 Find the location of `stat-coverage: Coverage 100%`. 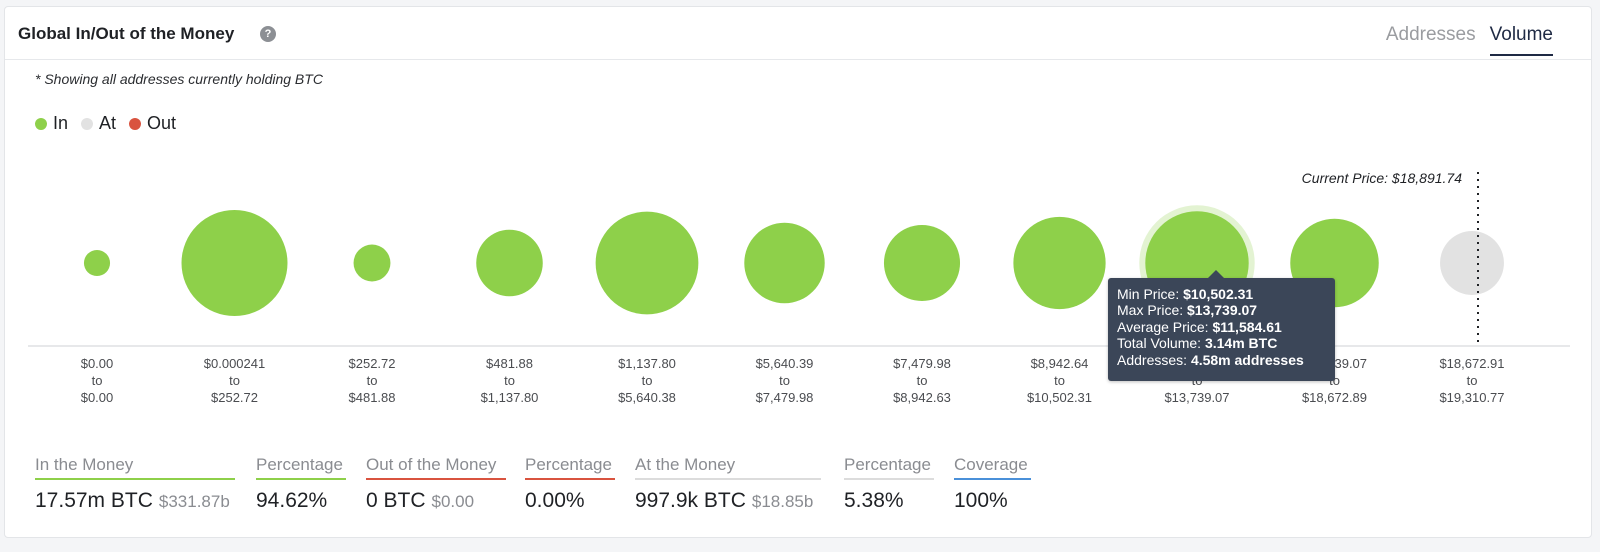

stat-coverage: Coverage 100% is located at coordinates (992, 484).